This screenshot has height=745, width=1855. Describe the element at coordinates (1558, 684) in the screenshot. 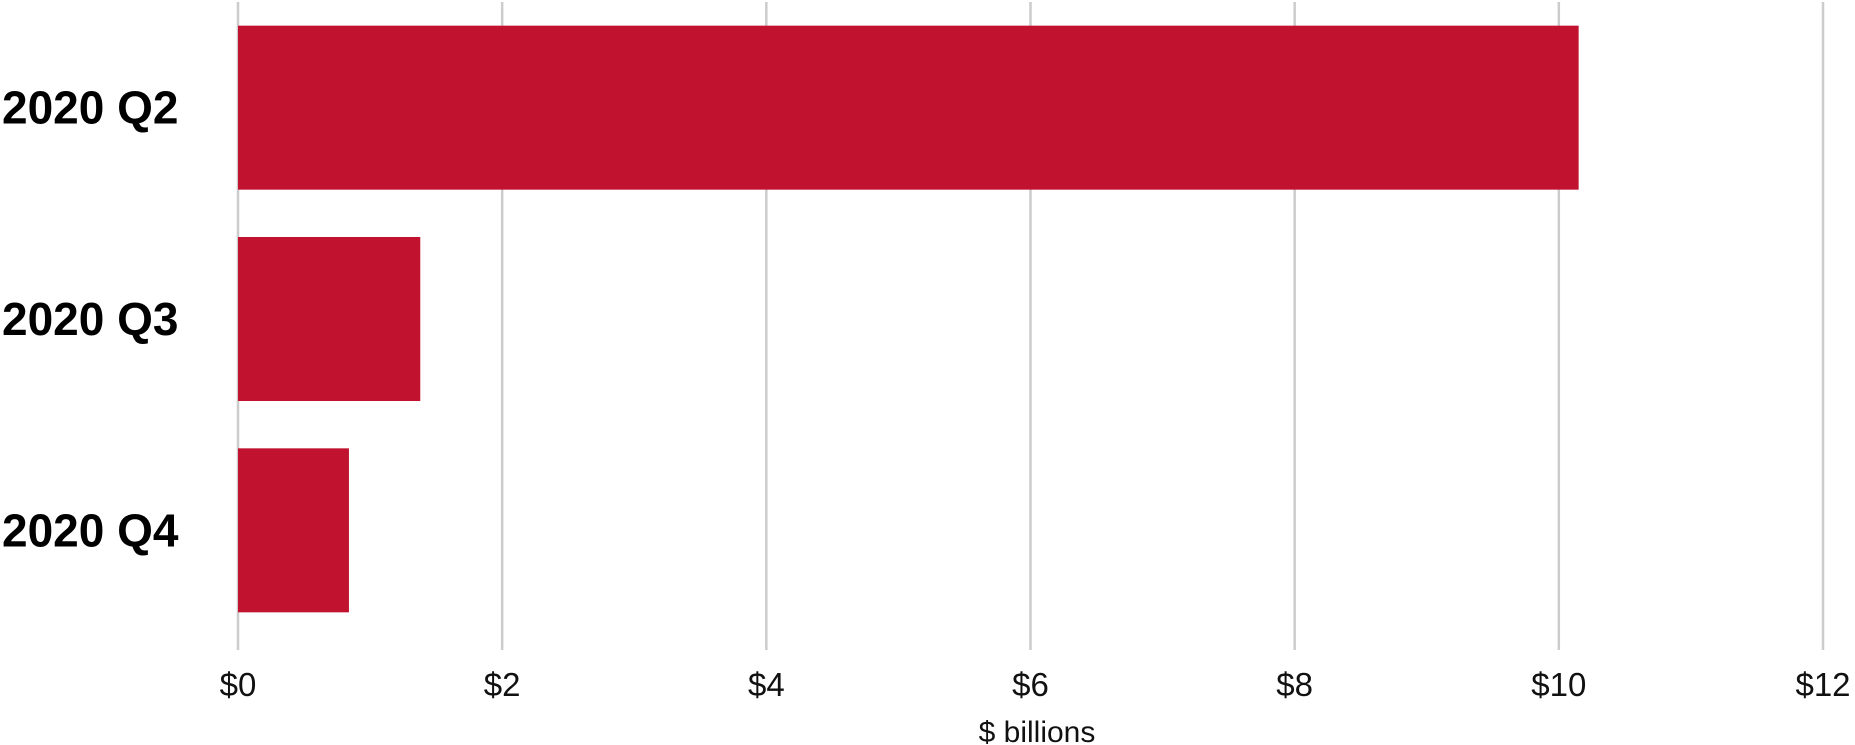

I see `x-tick-label: $10` at that location.